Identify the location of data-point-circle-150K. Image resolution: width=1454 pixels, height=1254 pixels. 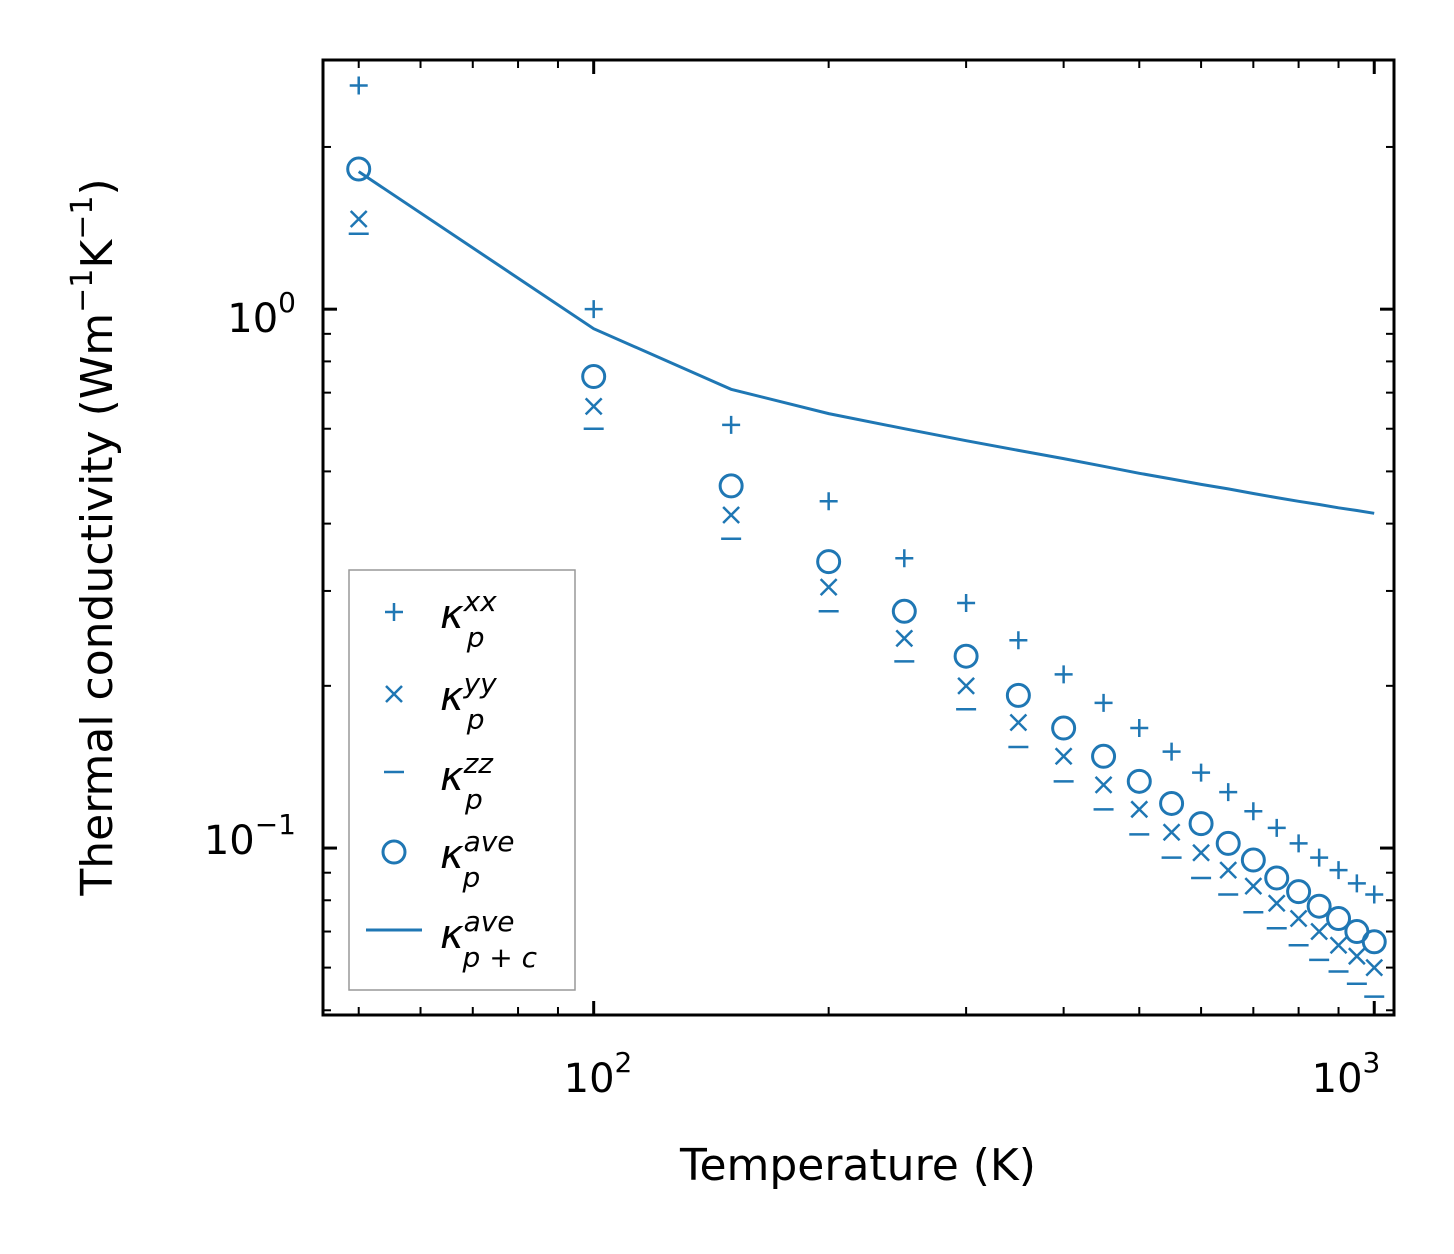
(731, 486).